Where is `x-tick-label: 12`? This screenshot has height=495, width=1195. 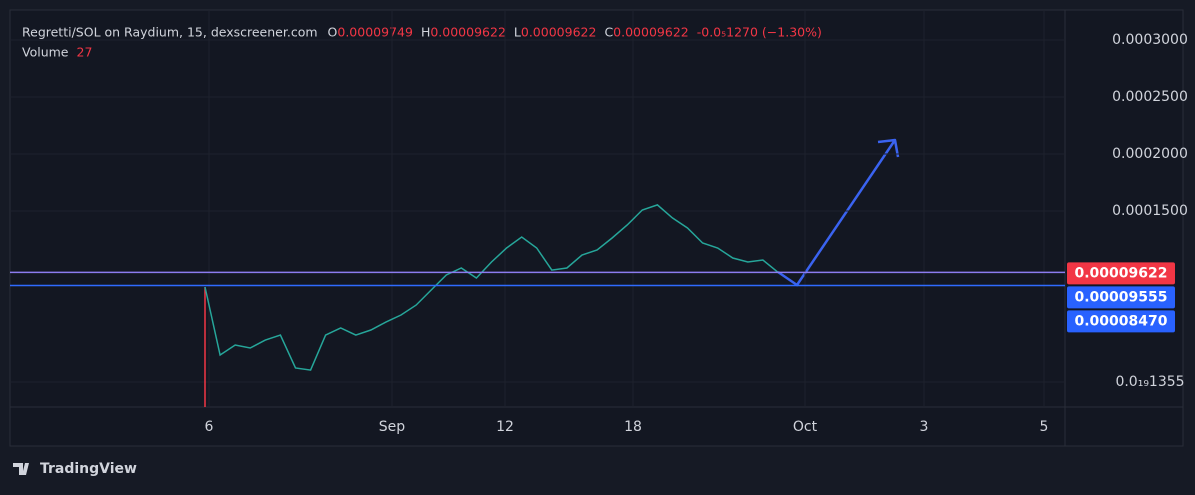
x-tick-label: 12 is located at coordinates (505, 427).